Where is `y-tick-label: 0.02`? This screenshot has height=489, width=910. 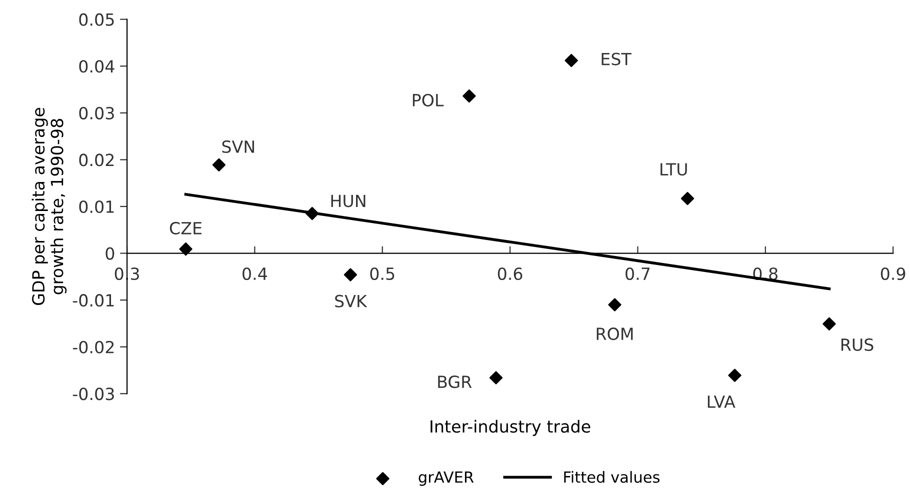
y-tick-label: 0.02 is located at coordinates (96, 160).